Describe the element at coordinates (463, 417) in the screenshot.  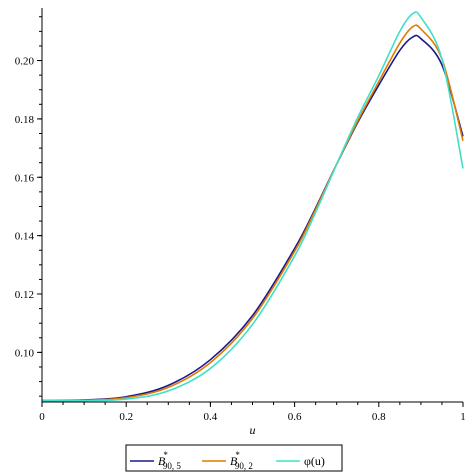
I see `x-tick-label: 1` at that location.